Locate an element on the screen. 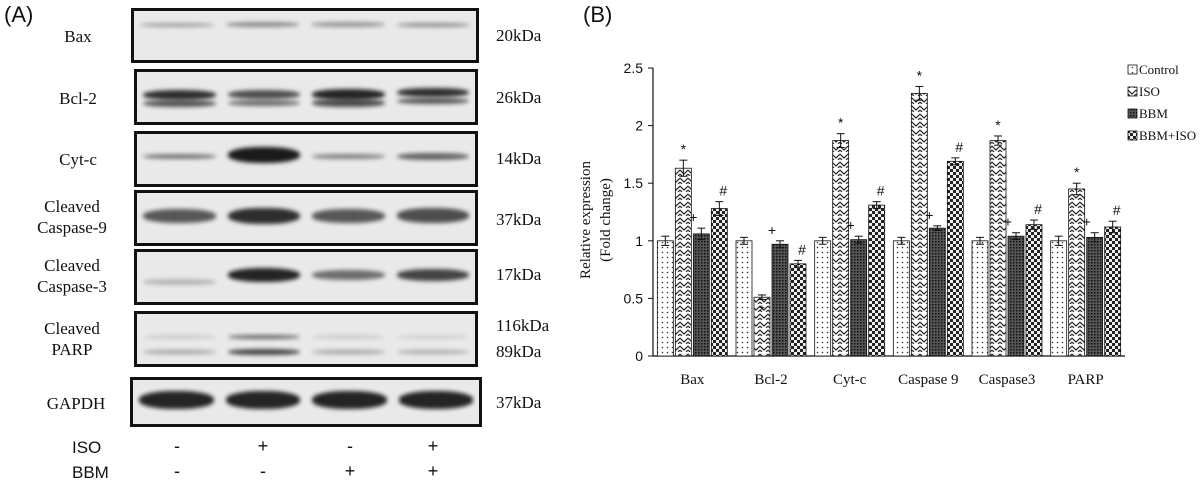  kda-label: 116kDa is located at coordinates (523, 325).